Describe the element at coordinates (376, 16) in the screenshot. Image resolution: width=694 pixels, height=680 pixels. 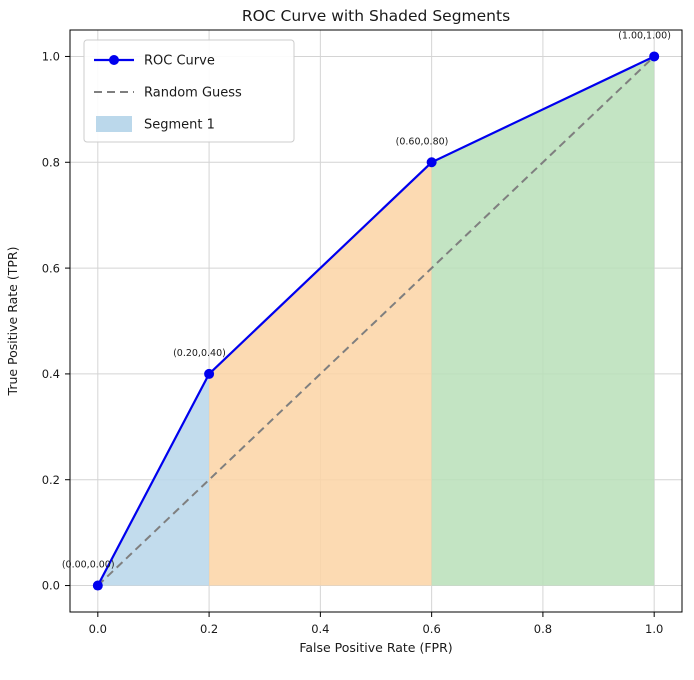
I see `chart-title: ROC Curve with Shaded Segments` at that location.